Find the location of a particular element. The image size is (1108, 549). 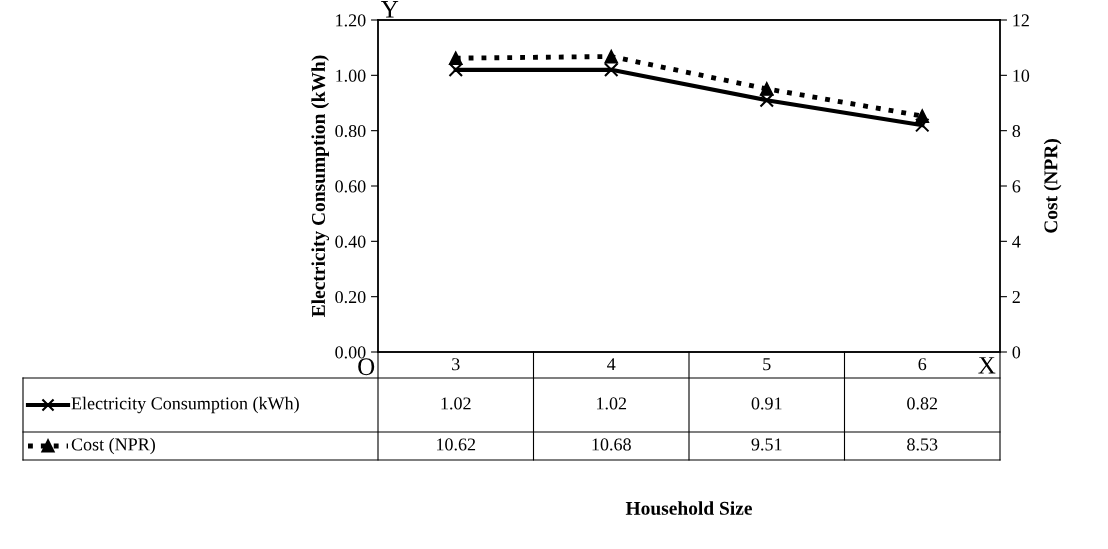

y-tick-label: 0.40 is located at coordinates (350, 241).